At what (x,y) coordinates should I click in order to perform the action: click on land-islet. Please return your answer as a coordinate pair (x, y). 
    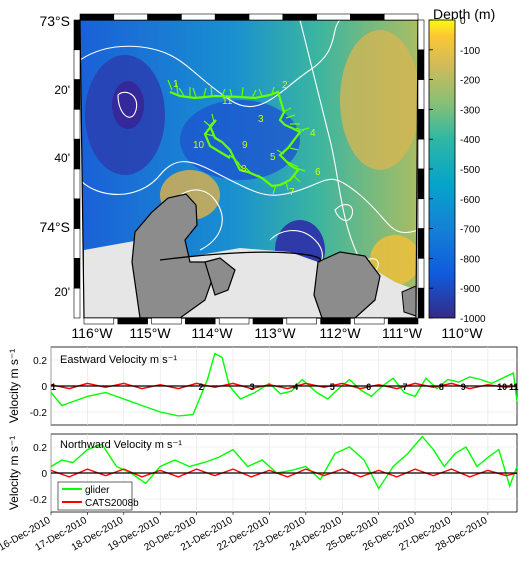
    Looking at the image, I should click on (220, 276).